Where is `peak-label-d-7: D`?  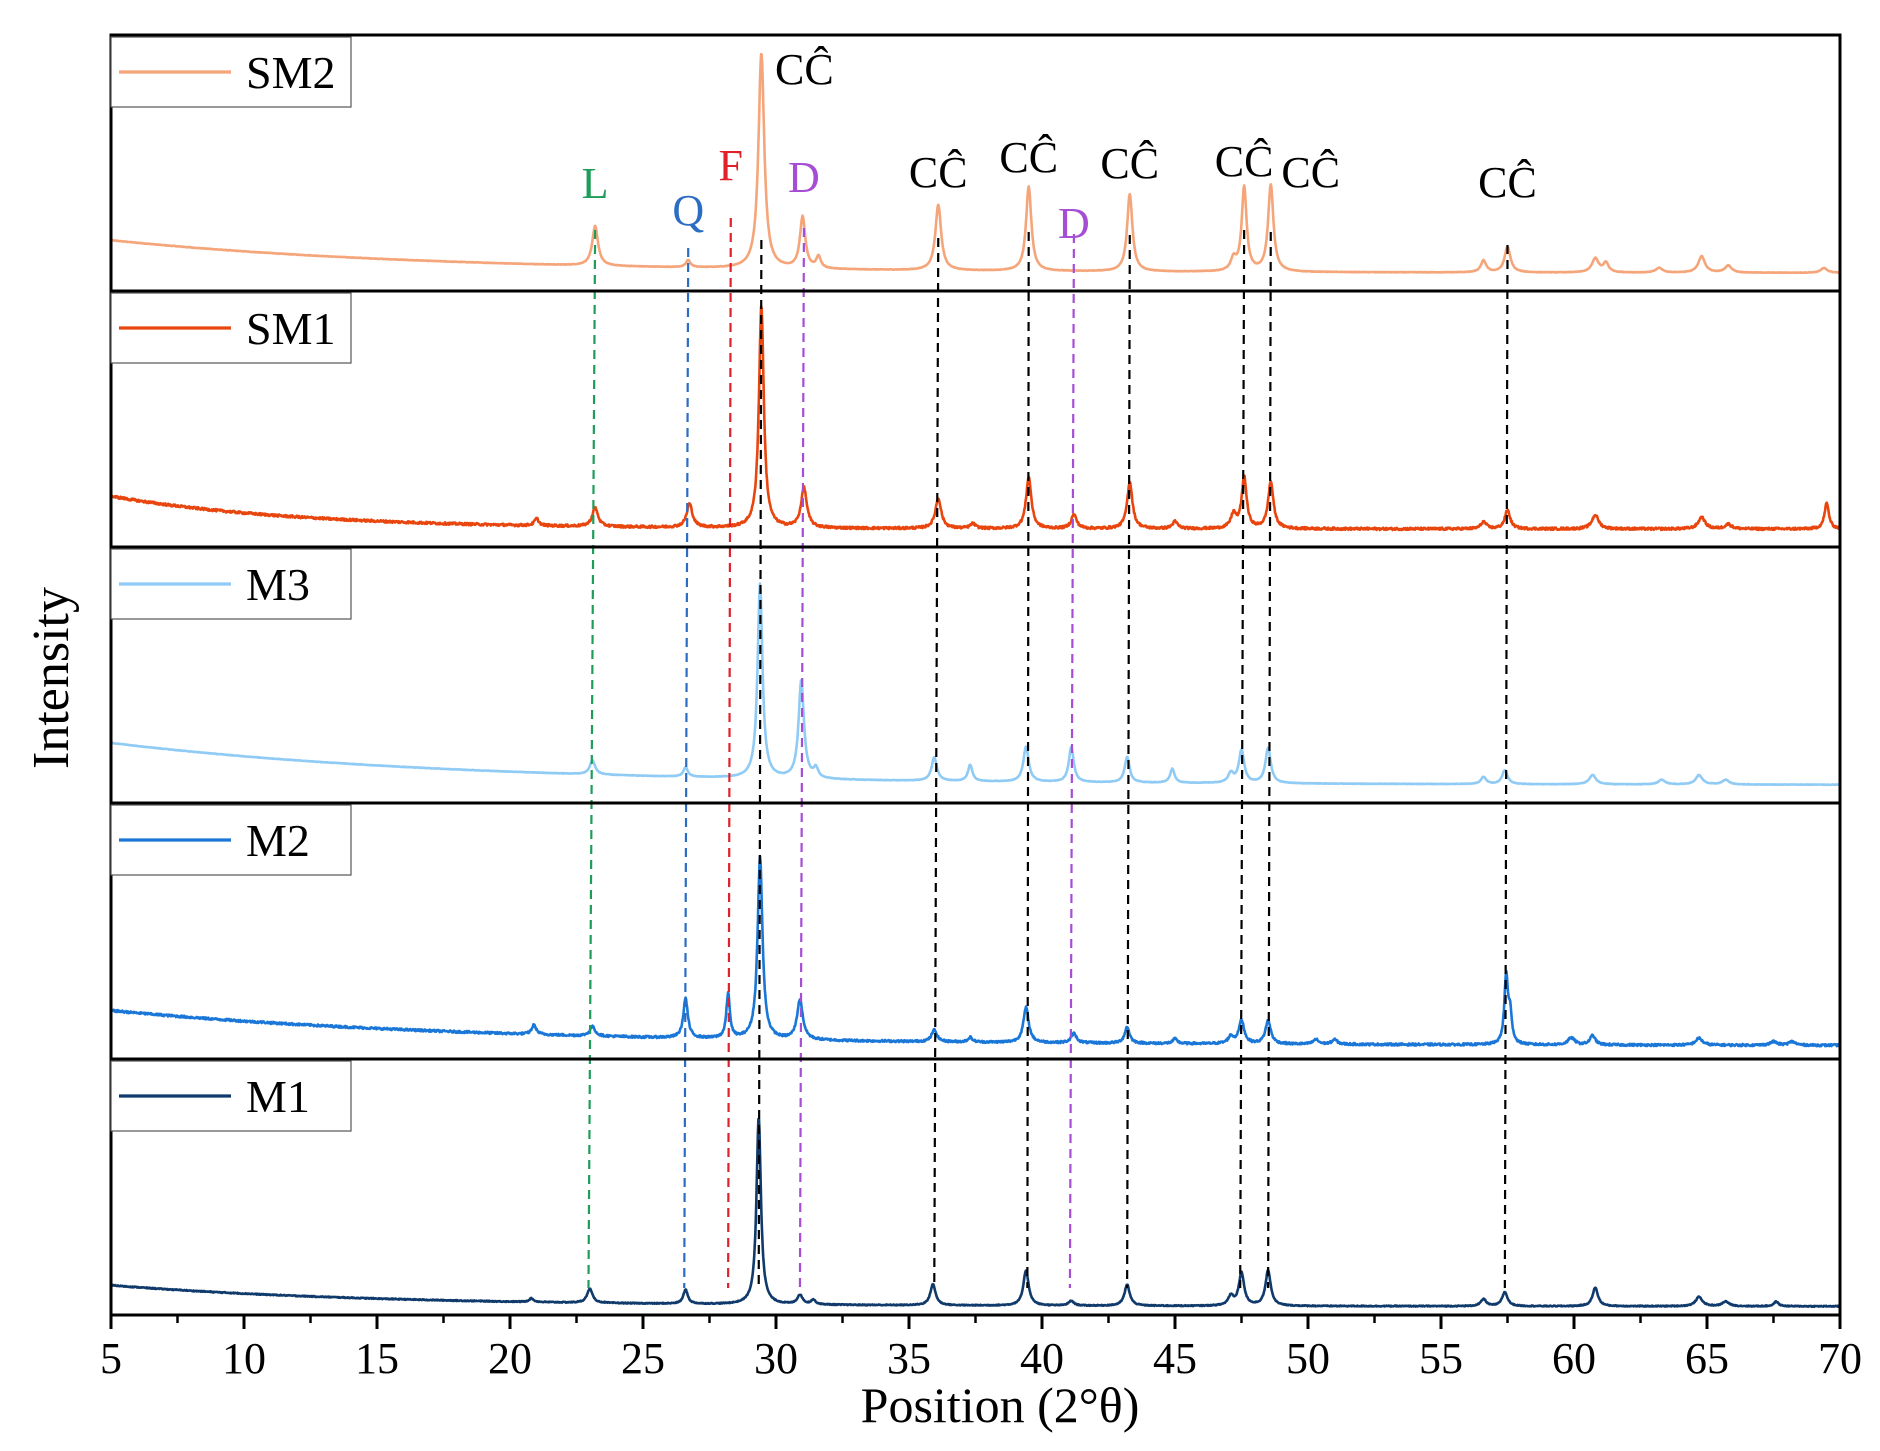 peak-label-d-7: D is located at coordinates (1074, 223).